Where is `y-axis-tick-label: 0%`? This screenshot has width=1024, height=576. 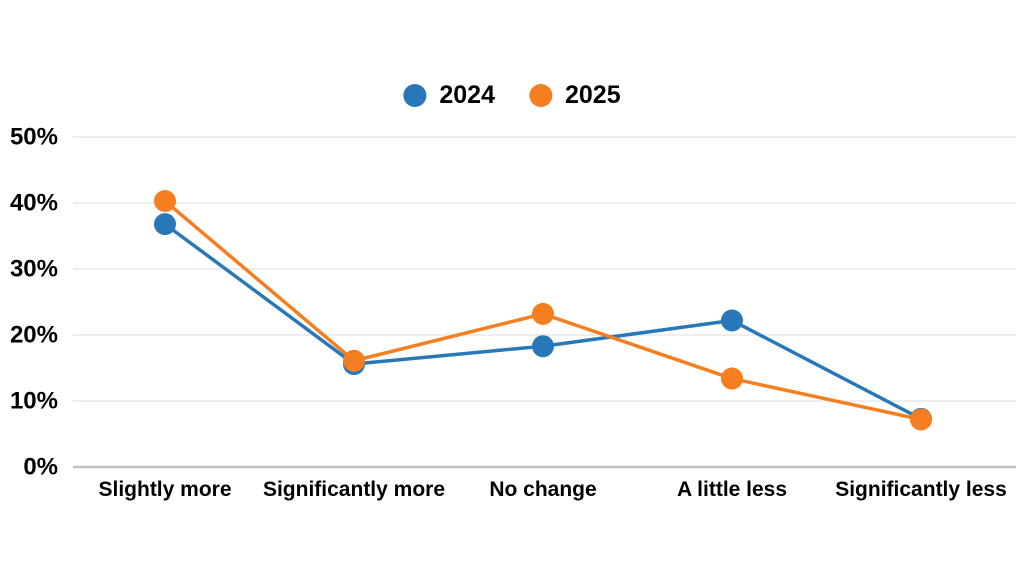 y-axis-tick-label: 0% is located at coordinates (40, 467).